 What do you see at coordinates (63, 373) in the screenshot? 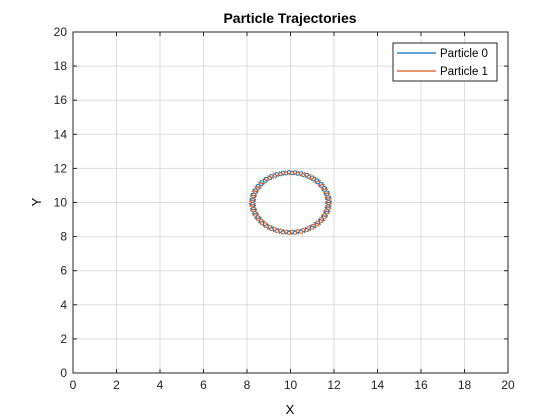
I see `y-tick-label: 0` at bounding box center [63, 373].